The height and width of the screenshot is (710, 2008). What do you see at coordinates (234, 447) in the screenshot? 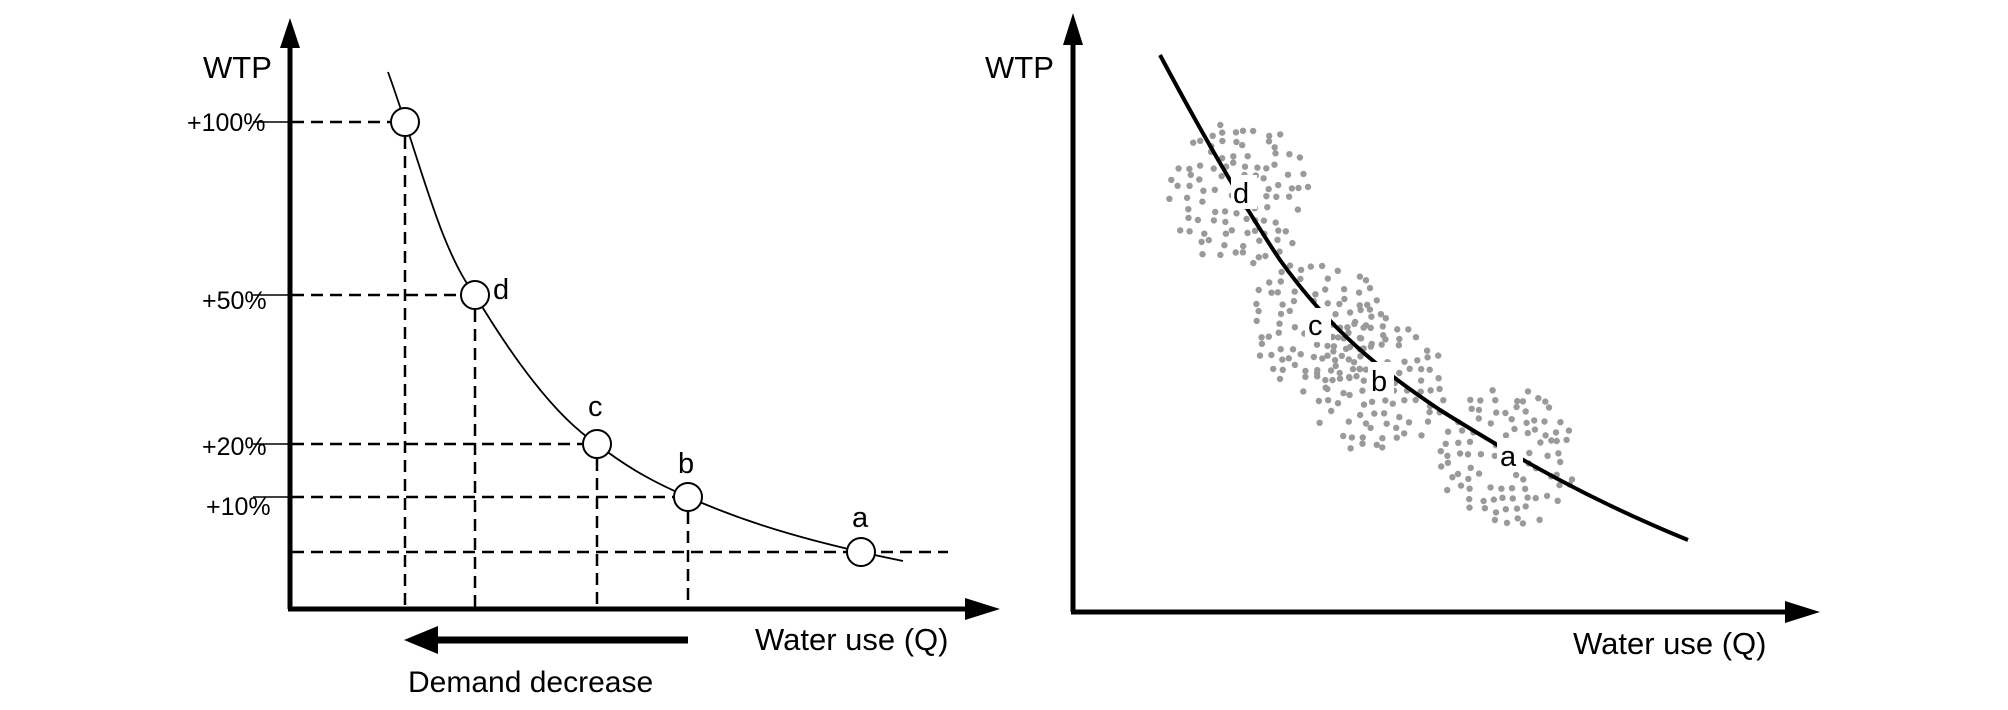
I see `y-tick-label-20: +20%` at bounding box center [234, 447].